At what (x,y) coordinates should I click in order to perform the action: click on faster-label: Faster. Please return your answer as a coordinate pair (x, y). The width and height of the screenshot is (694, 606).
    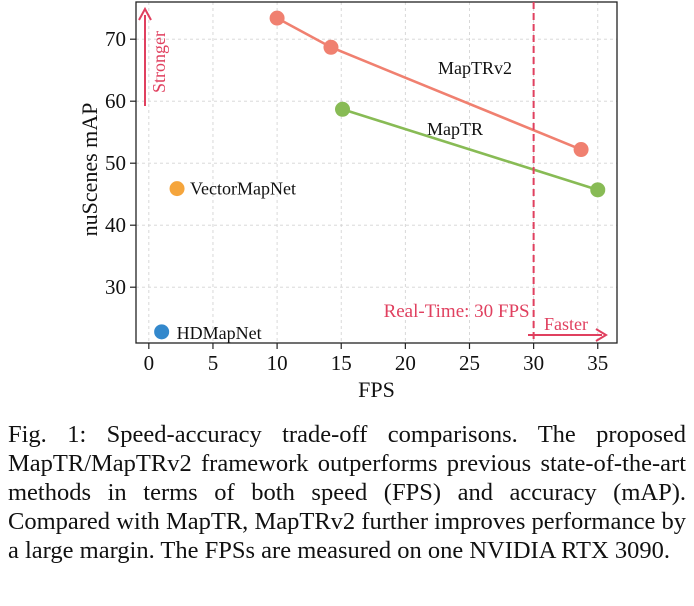
    Looking at the image, I should click on (566, 324).